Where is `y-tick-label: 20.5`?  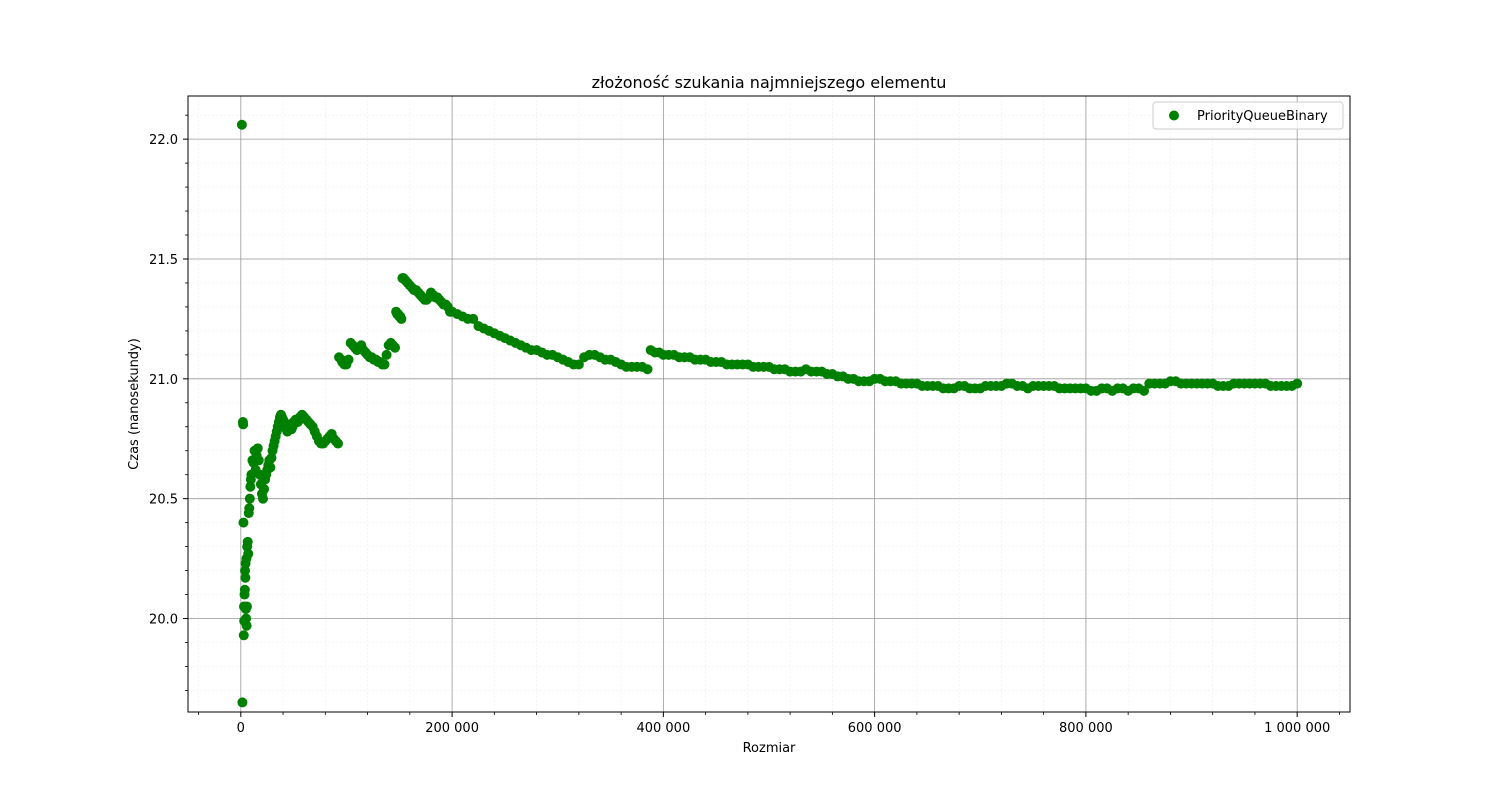 y-tick-label: 20.5 is located at coordinates (163, 500).